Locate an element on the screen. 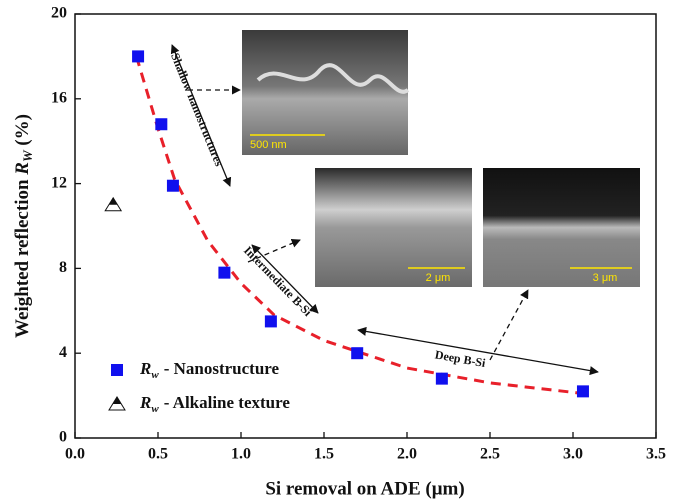  y-label-text: Weighted reflection is located at coordinates (22, 258).